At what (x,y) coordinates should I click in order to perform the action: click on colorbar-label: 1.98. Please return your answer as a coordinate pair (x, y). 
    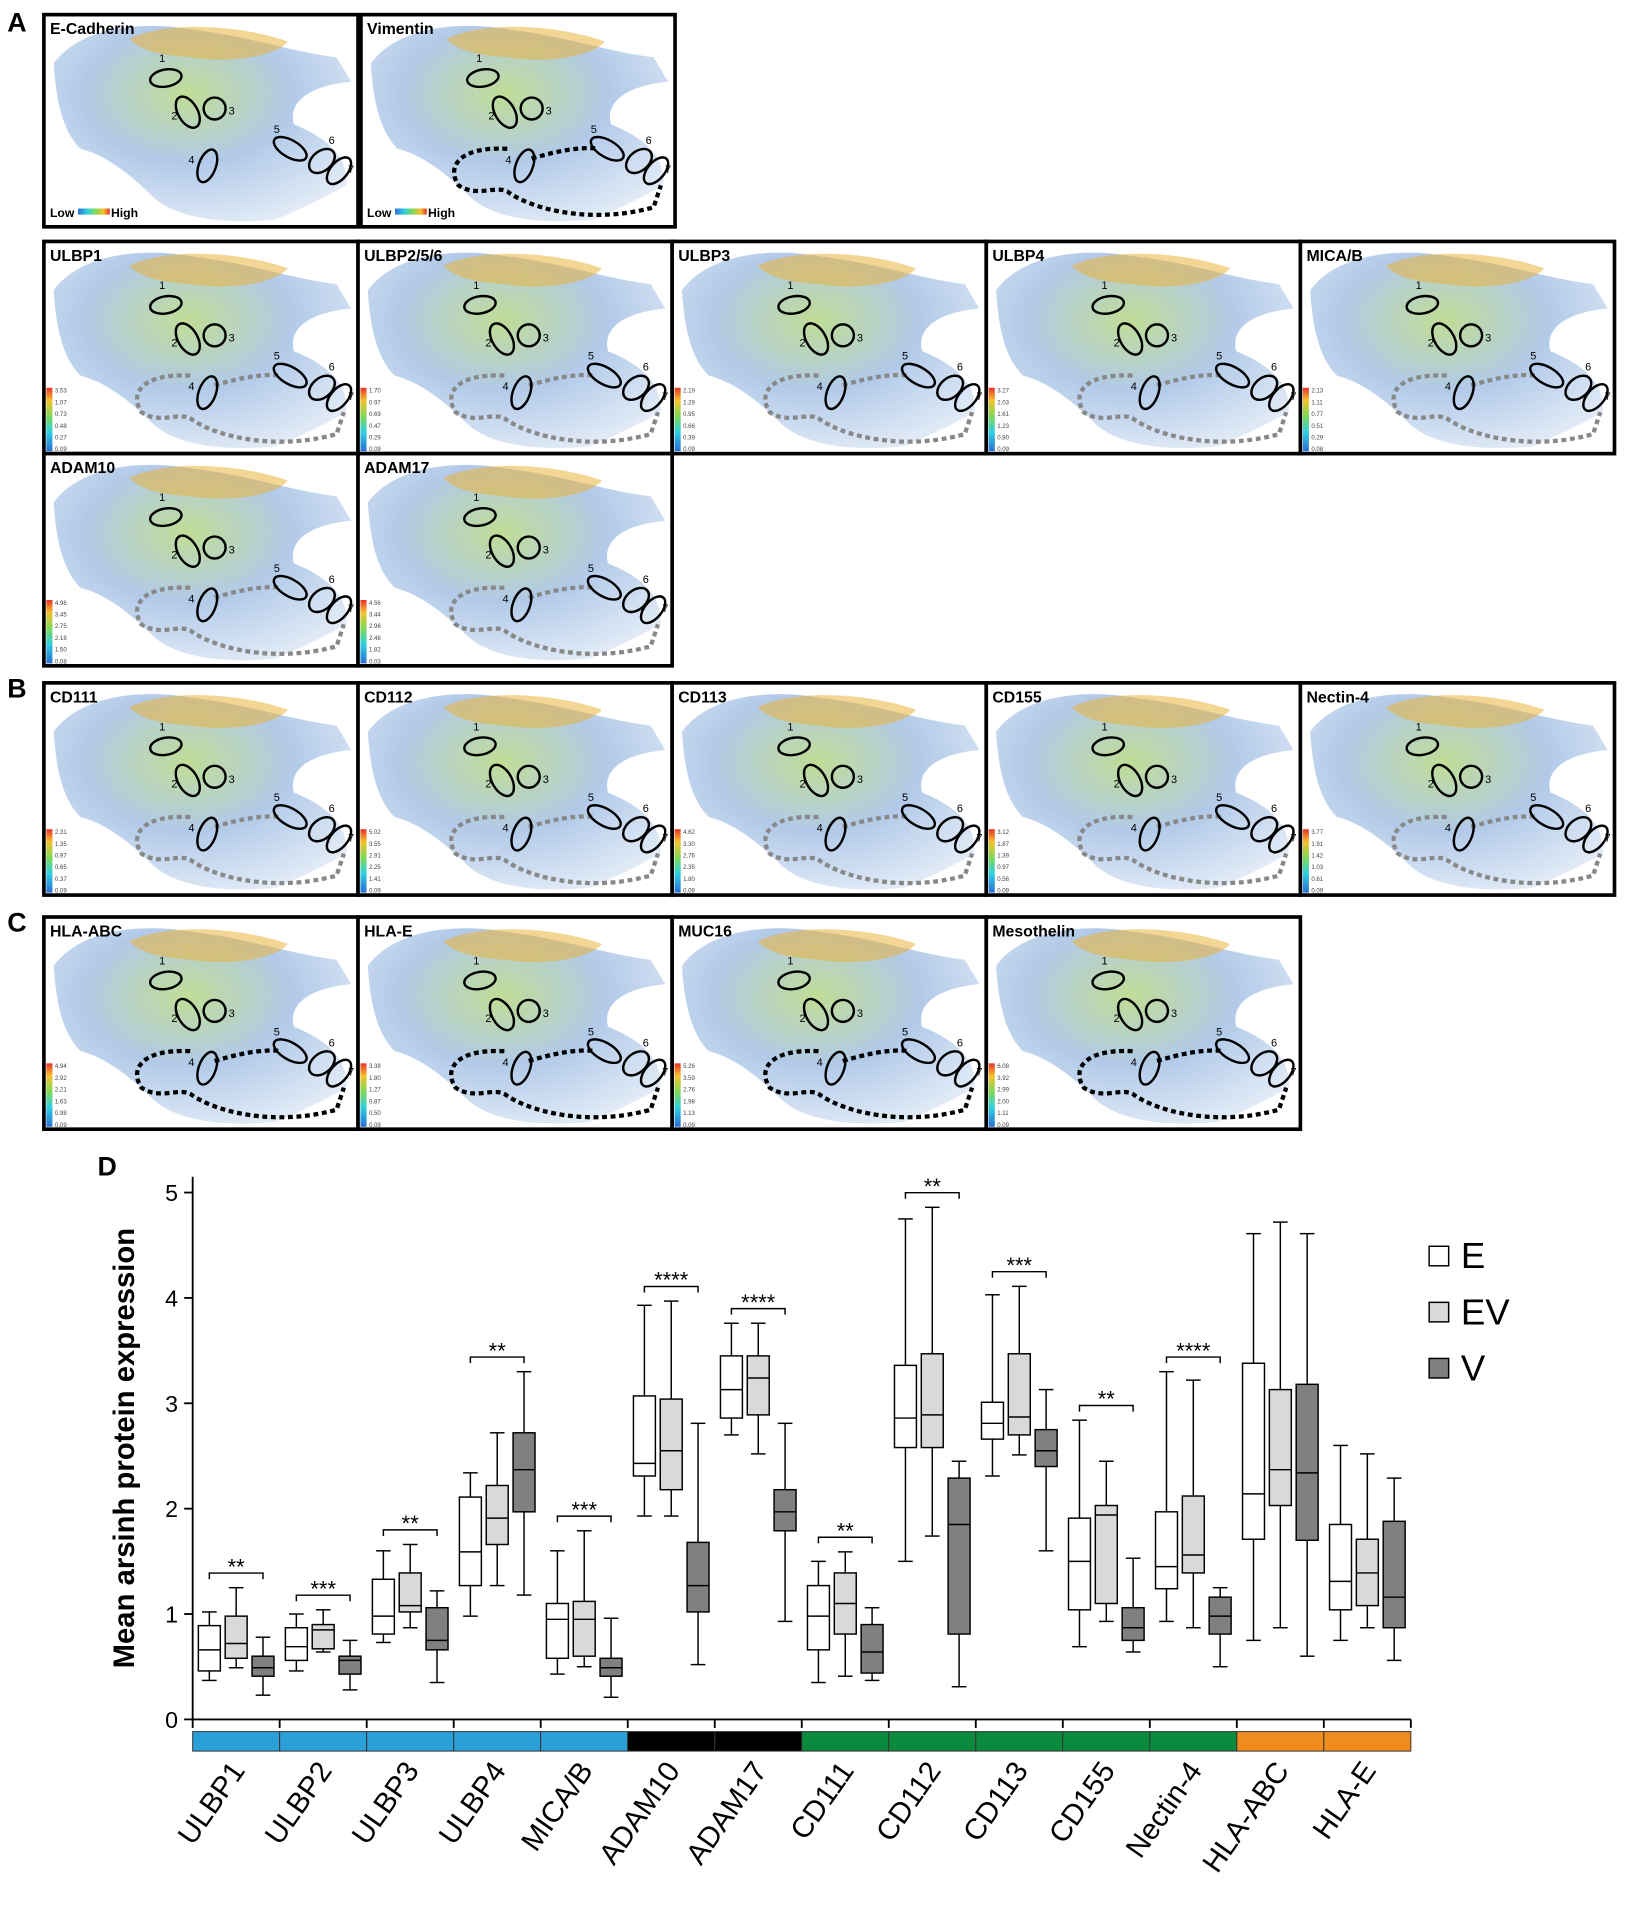
    Looking at the image, I should click on (689, 1101).